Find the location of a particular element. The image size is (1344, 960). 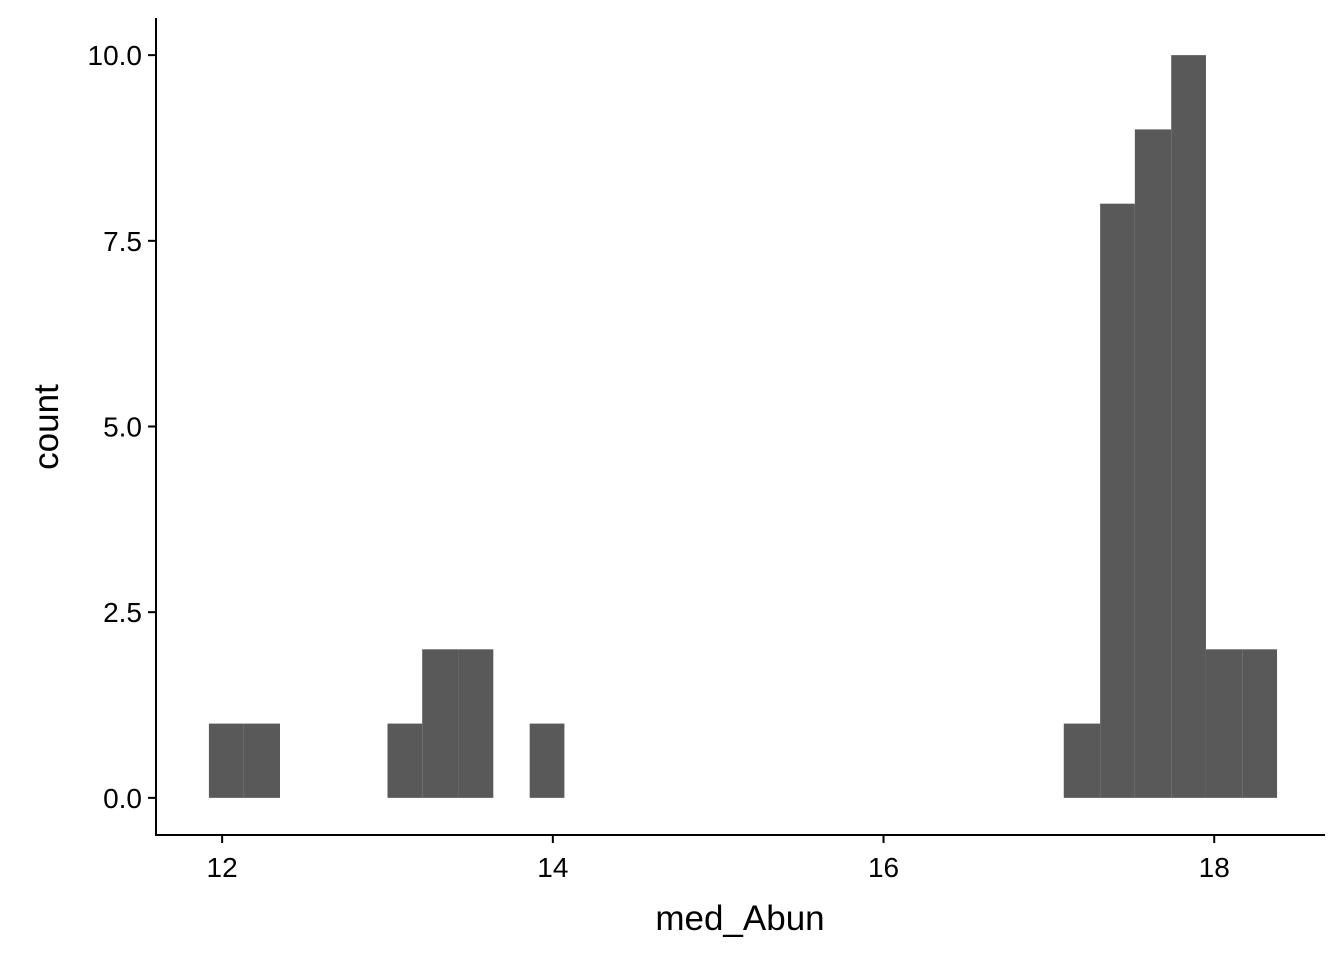

x-axis-ticks: 12 14 16 18 is located at coordinates (718, 859).